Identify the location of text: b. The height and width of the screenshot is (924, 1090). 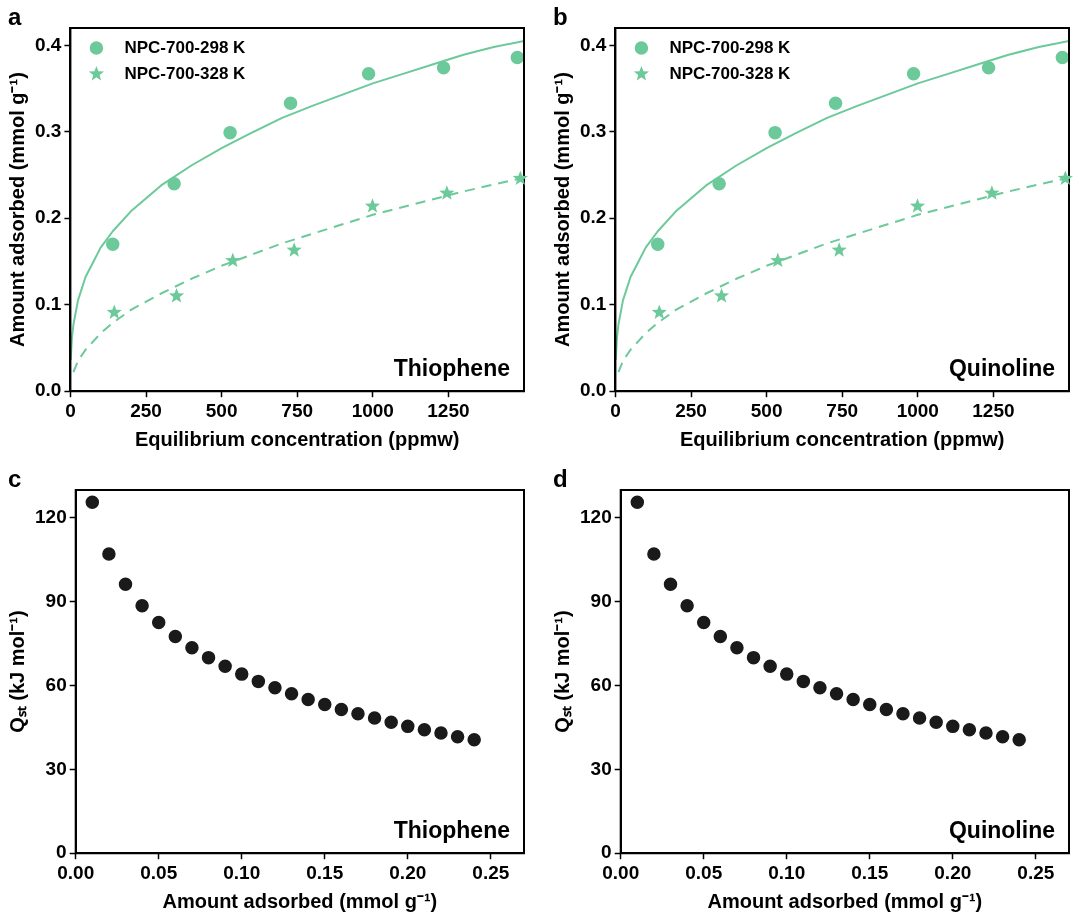
(560, 16).